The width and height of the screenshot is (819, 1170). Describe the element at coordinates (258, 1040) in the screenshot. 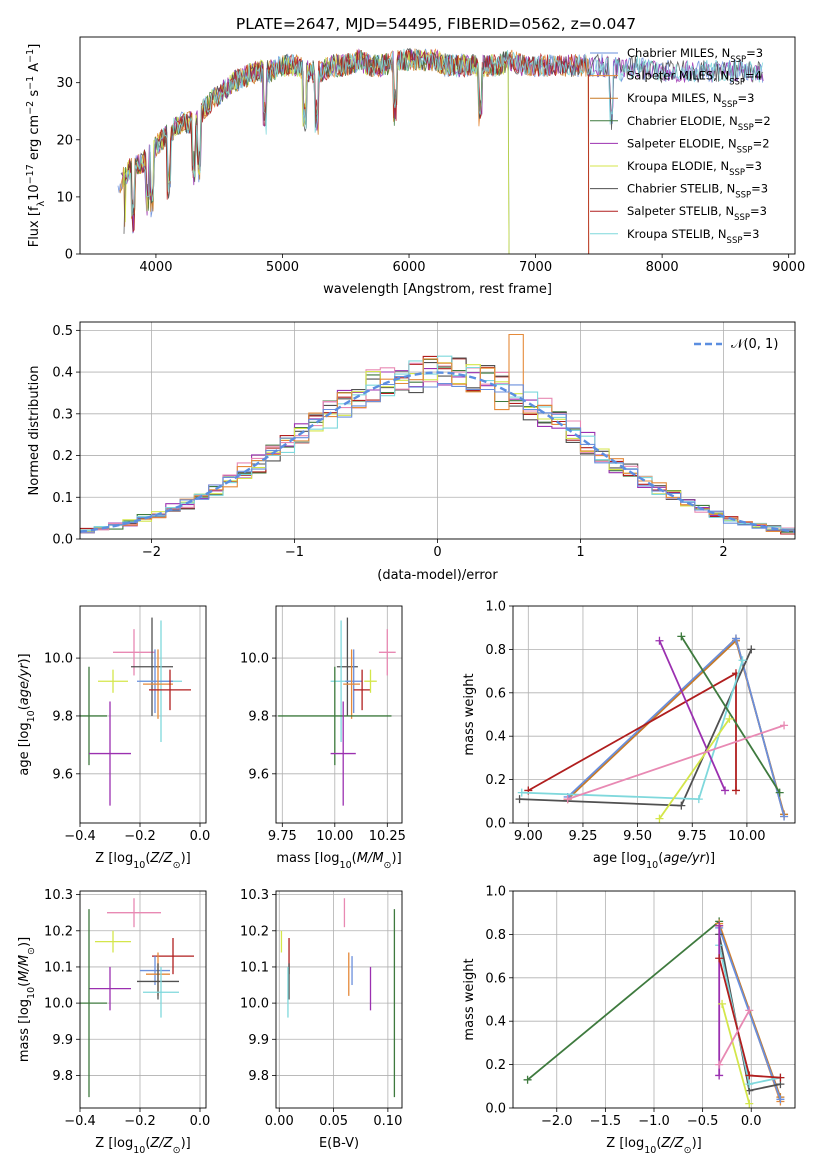

I see `y-tick-label: 9.9` at that location.